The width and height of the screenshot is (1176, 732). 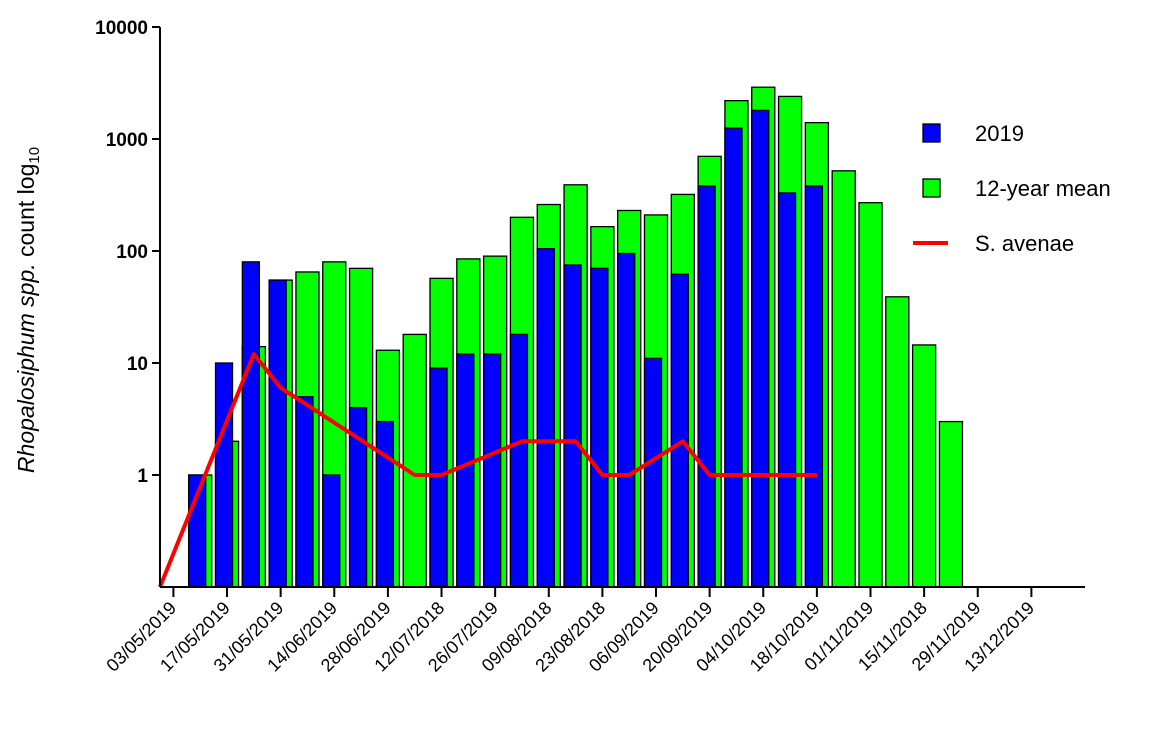 What do you see at coordinates (132, 252) in the screenshot?
I see `y-tick-label: 100` at bounding box center [132, 252].